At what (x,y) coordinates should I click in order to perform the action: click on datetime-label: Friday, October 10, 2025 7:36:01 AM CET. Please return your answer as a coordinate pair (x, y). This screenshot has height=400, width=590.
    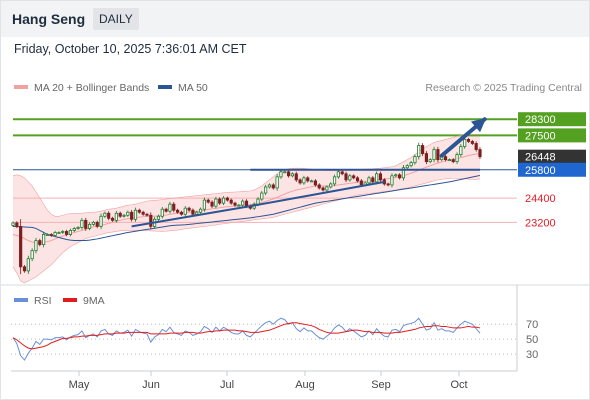
    Looking at the image, I should click on (130, 49).